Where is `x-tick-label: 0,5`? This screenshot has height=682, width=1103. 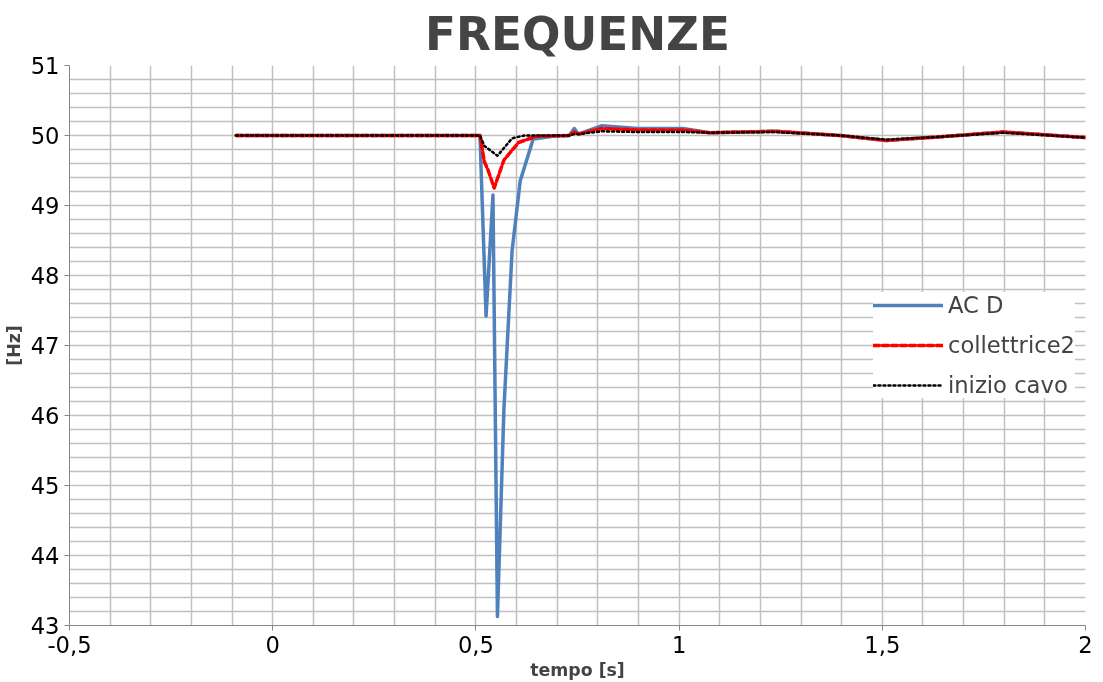
x-tick-label: 0,5 is located at coordinates (475, 644).